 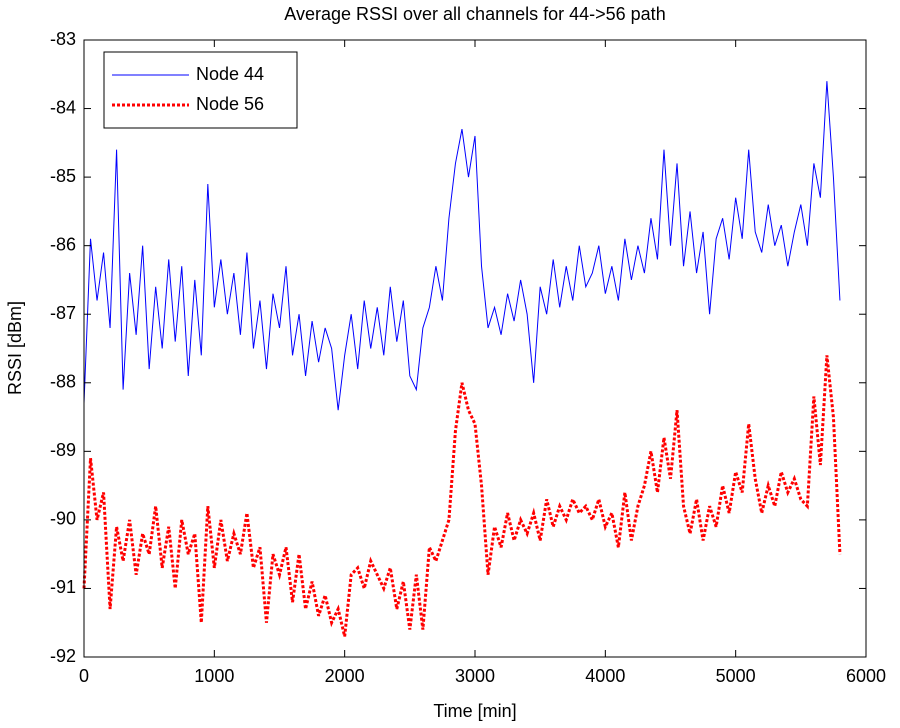 I want to click on y-tick-label: -86, so click(x=63, y=244).